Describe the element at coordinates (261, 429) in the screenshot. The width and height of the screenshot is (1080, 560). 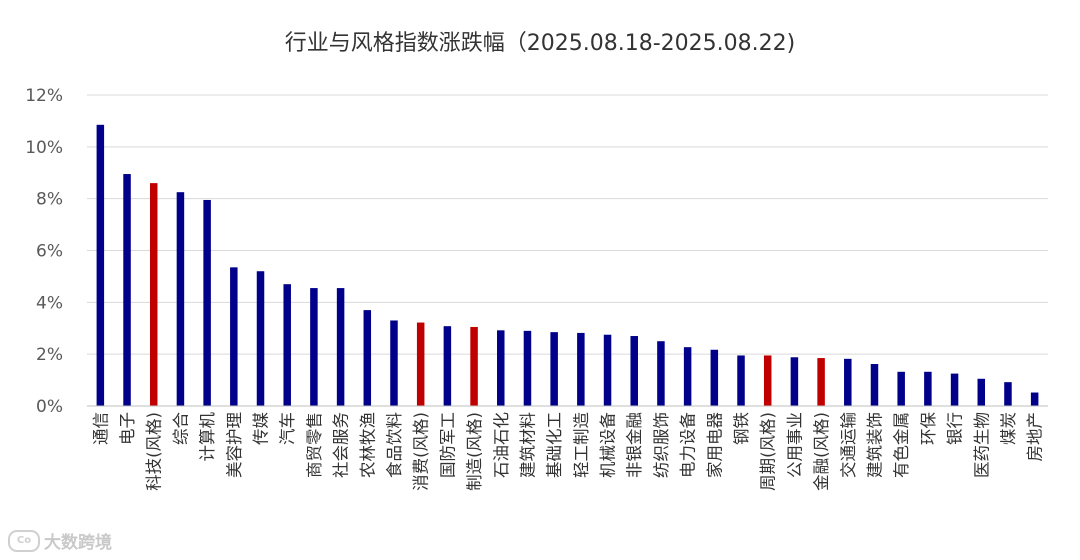
I see `x-category-label: 传媒` at that location.